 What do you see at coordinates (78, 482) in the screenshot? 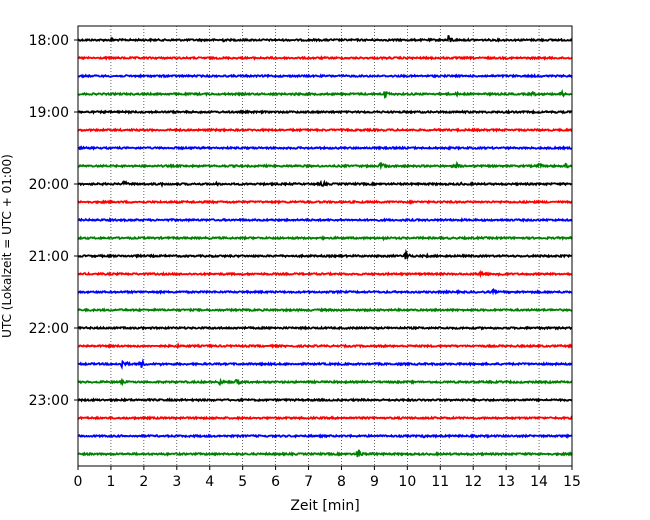
I see `x-tick-label: 0` at bounding box center [78, 482].